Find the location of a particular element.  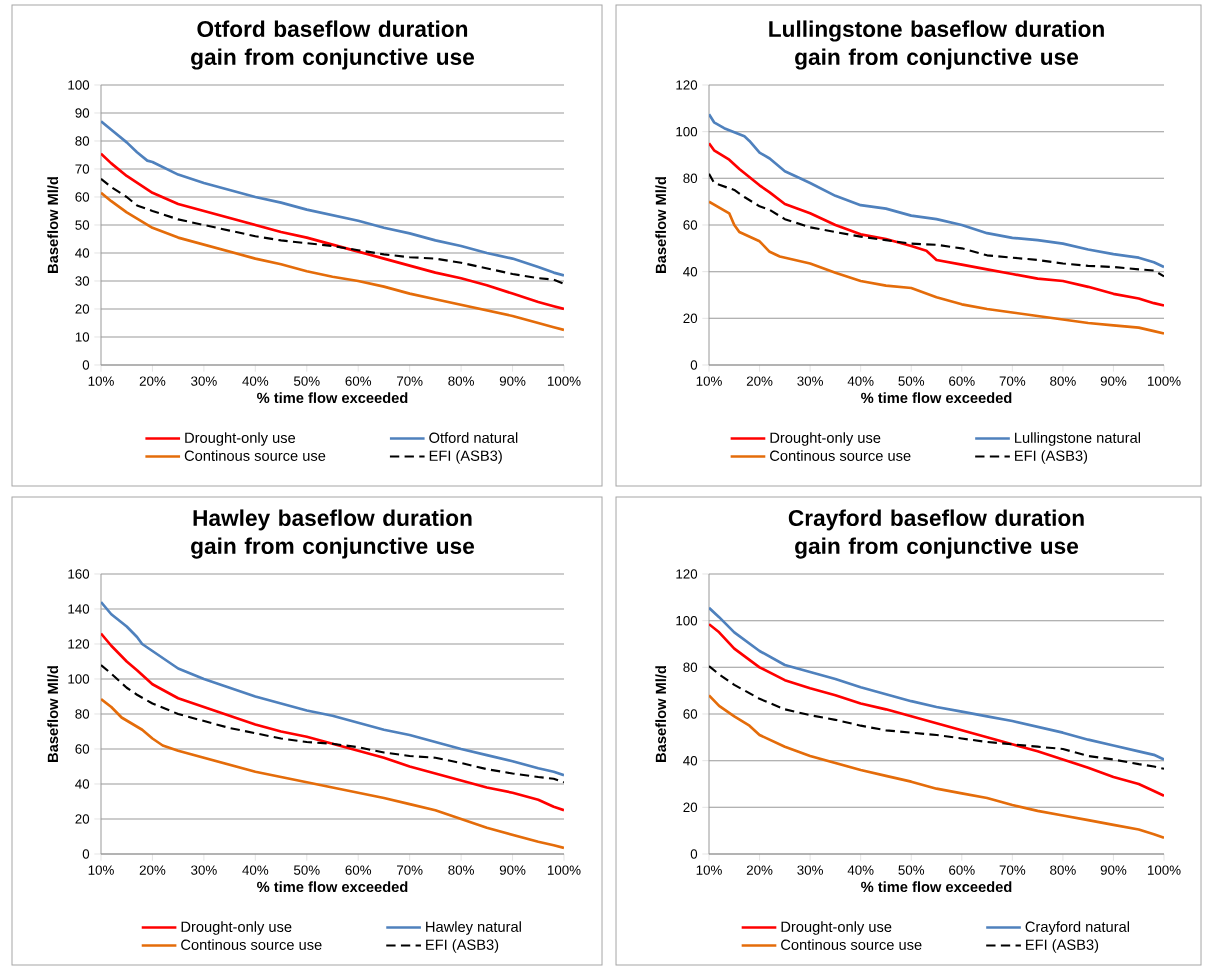

legend-label: Lullingstone natural is located at coordinates (1078, 439).